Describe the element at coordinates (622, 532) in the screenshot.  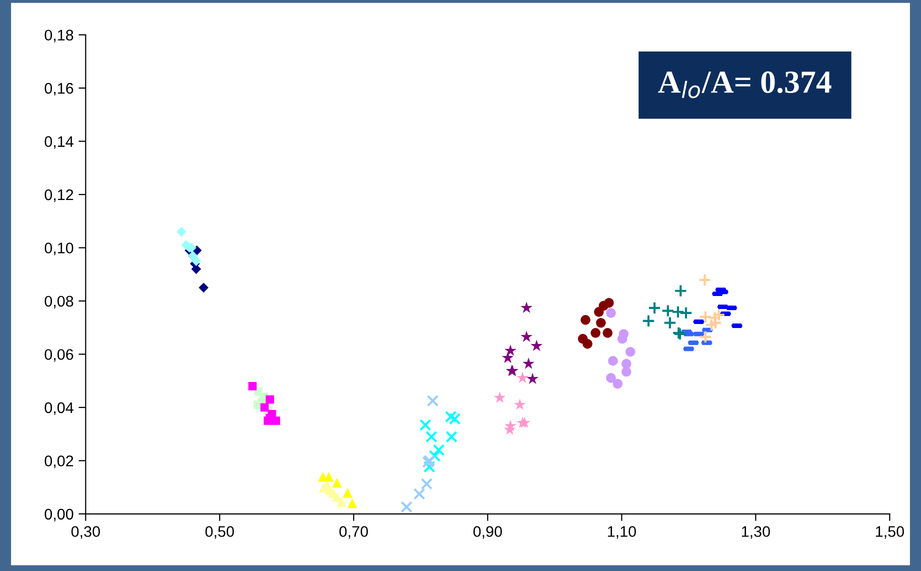
I see `x-tick-label: 1,10` at that location.